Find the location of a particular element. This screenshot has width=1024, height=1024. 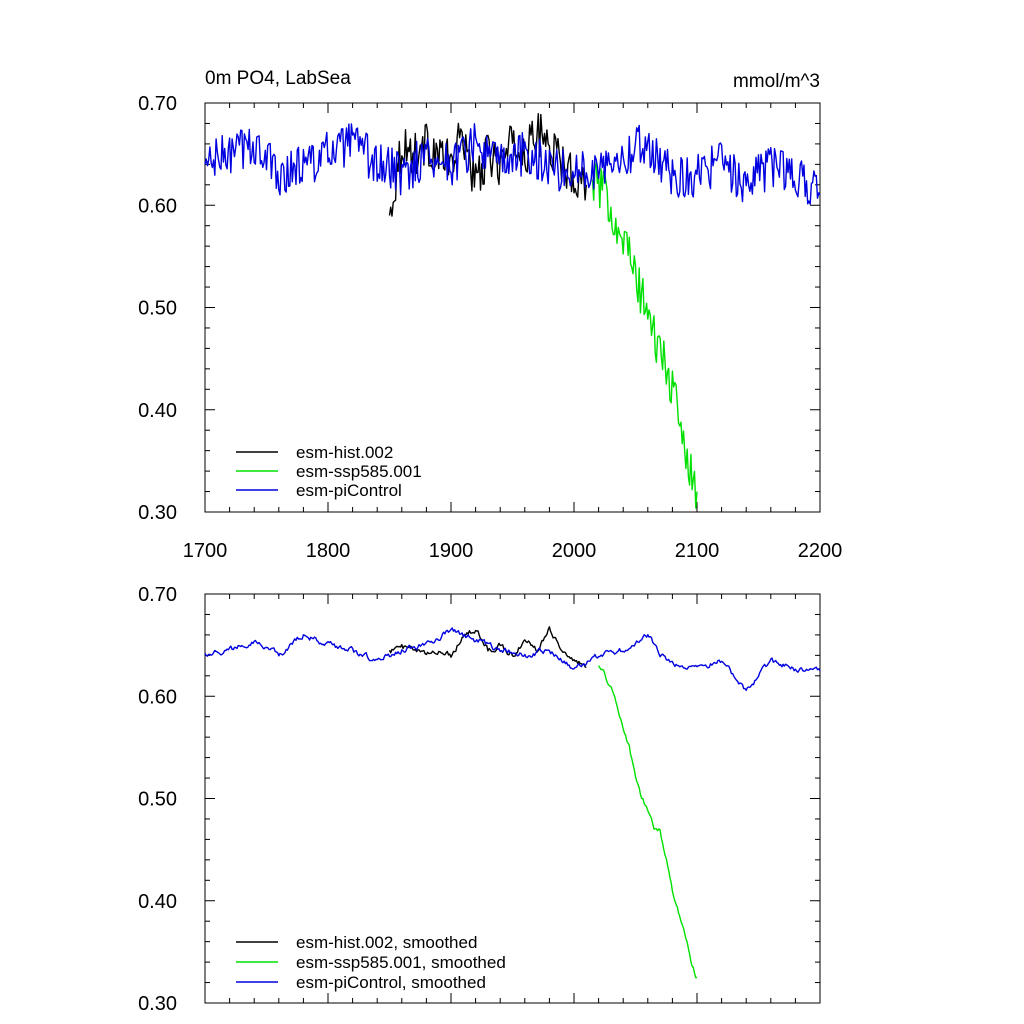

x-tick-label: 1800 is located at coordinates (328, 551).